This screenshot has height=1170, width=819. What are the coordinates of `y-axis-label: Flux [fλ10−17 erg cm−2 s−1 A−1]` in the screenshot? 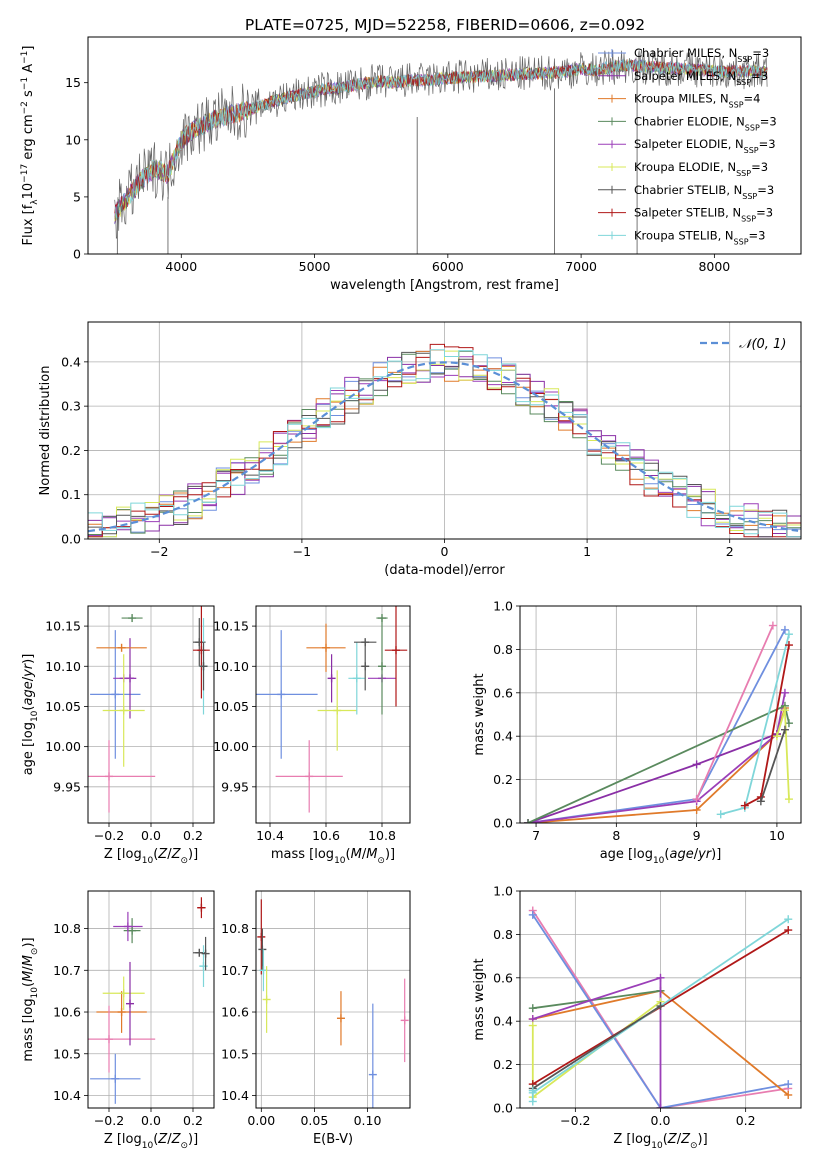 It's located at (30, 146).